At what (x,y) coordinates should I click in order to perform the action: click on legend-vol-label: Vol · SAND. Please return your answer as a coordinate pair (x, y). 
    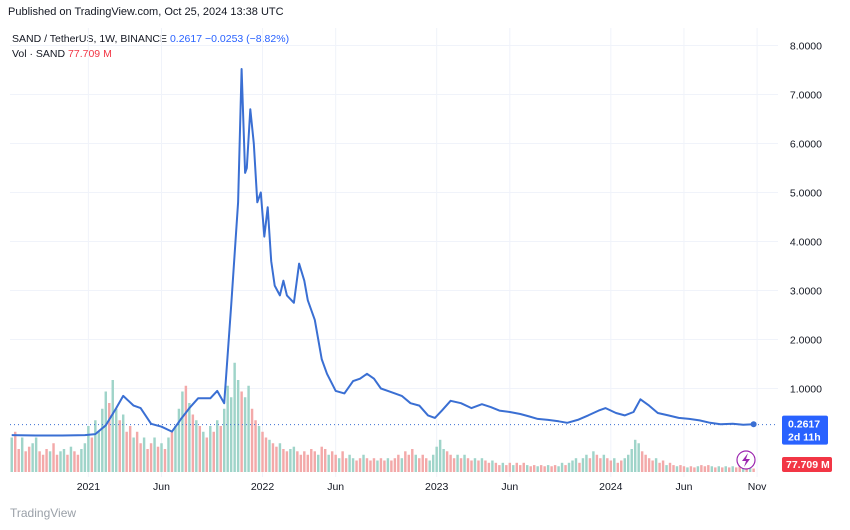
    Looking at the image, I should click on (39, 54).